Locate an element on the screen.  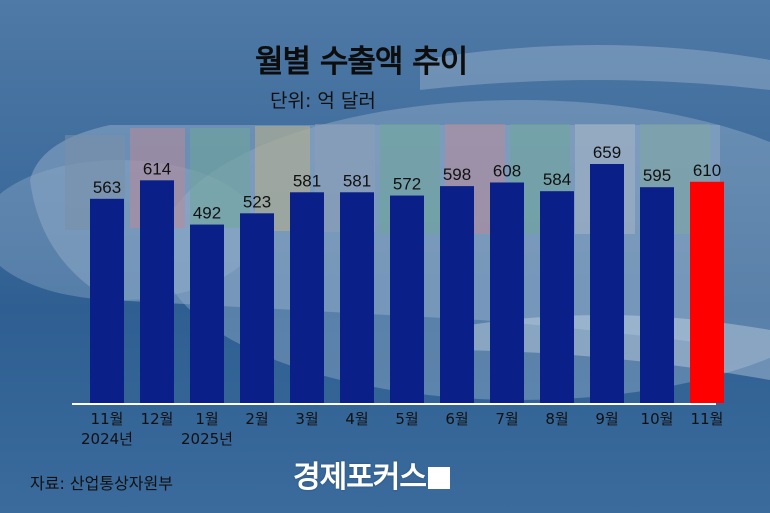
data-label-5: 581 is located at coordinates (307, 180).